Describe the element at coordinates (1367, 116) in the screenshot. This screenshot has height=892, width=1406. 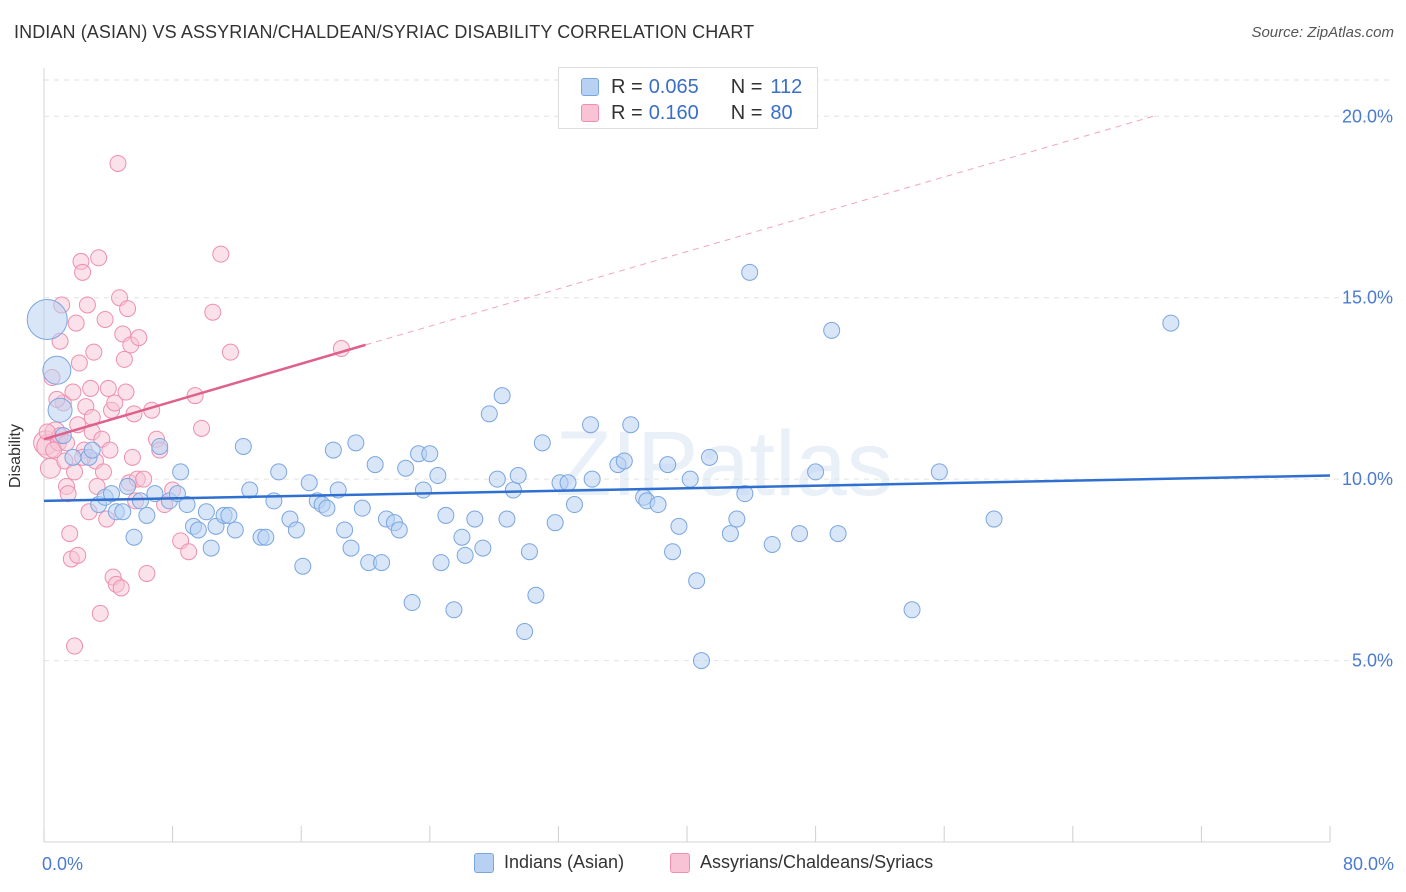
I see `y-tick-label: 20.0%` at that location.